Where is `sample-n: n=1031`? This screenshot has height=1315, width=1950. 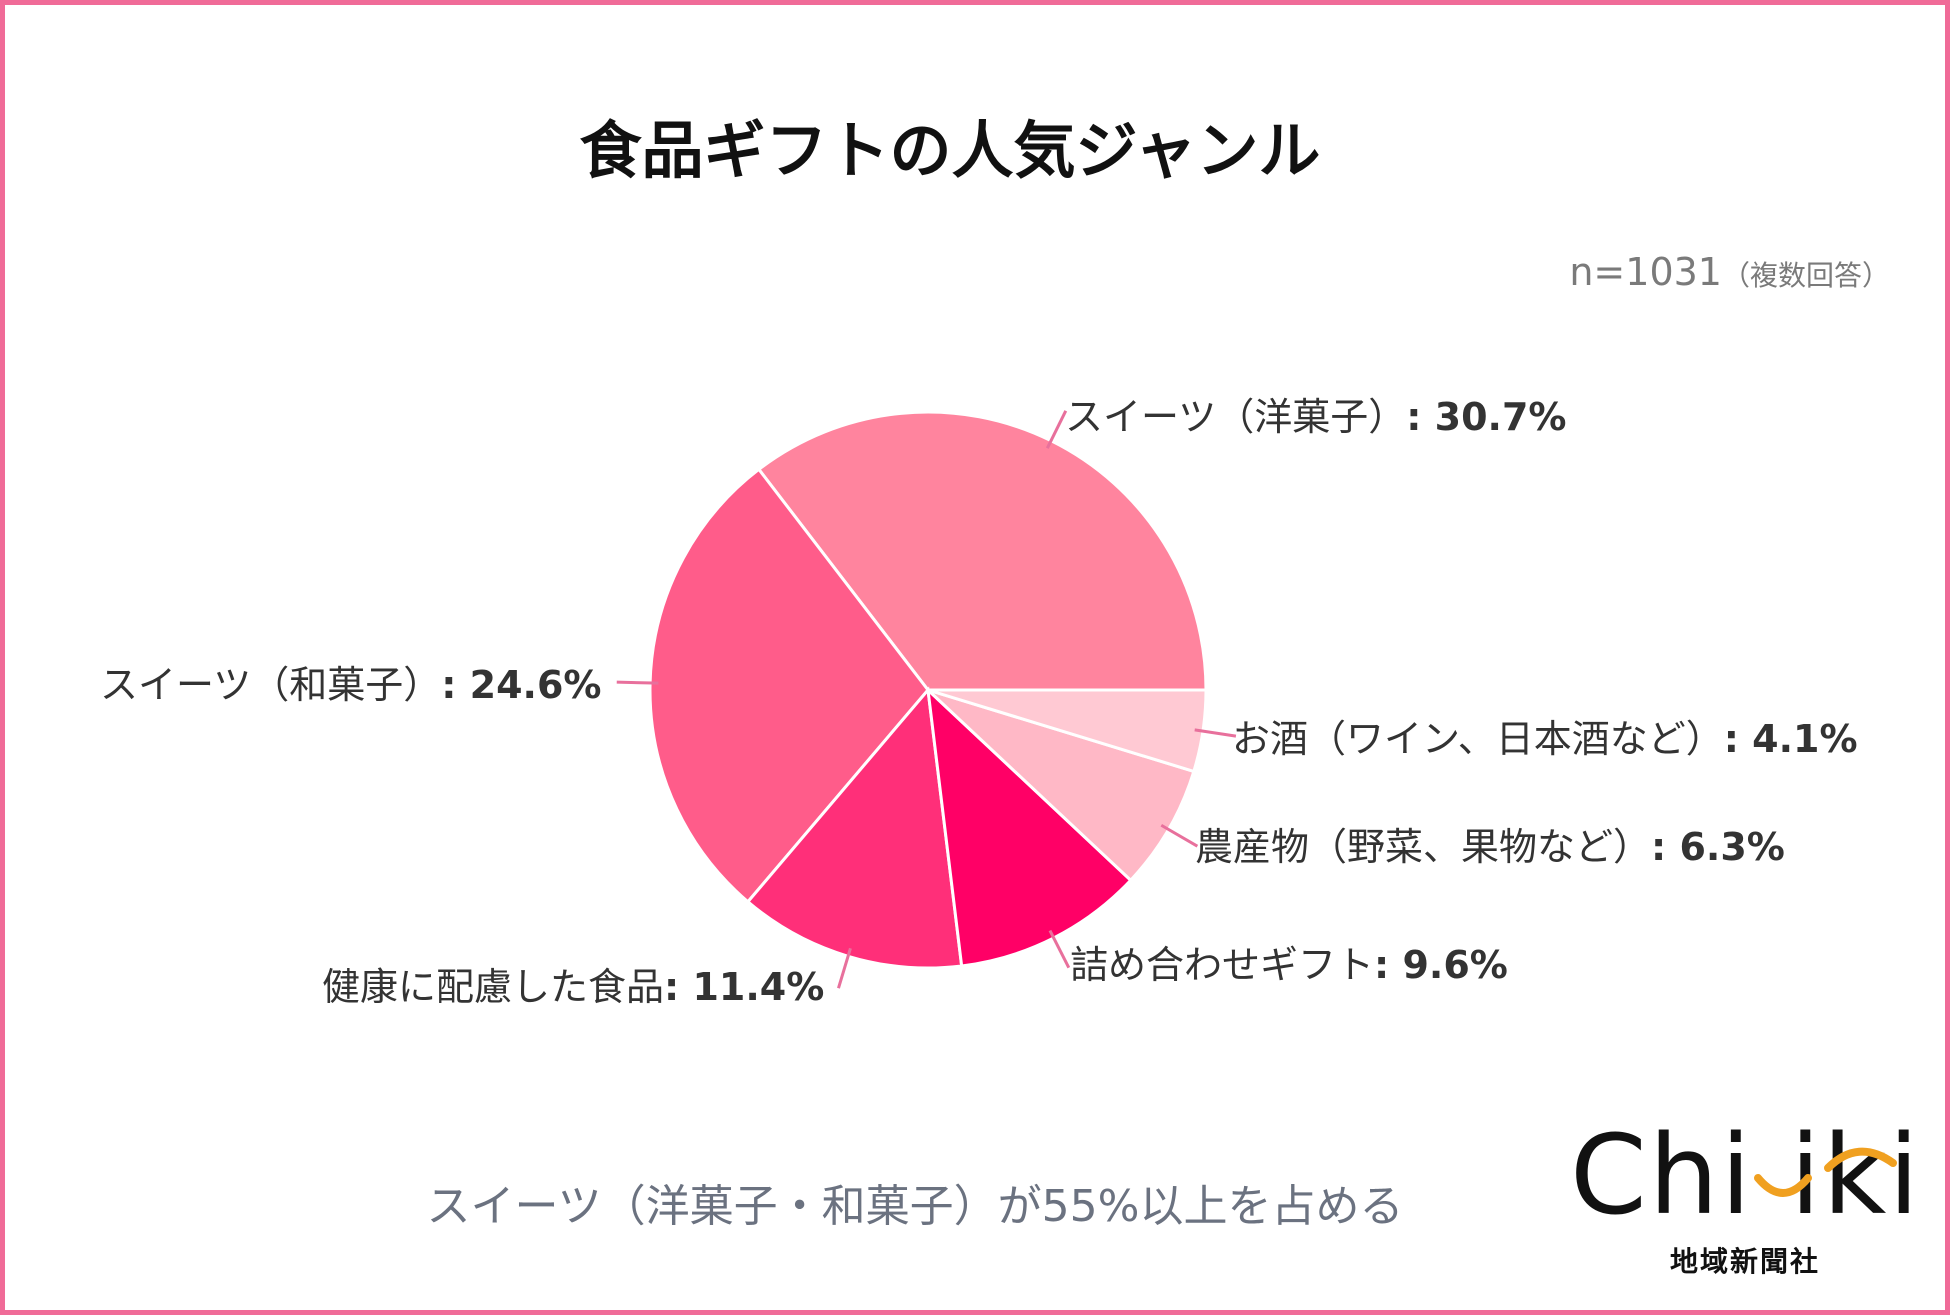
sample-n: n=1031 is located at coordinates (1645, 272).